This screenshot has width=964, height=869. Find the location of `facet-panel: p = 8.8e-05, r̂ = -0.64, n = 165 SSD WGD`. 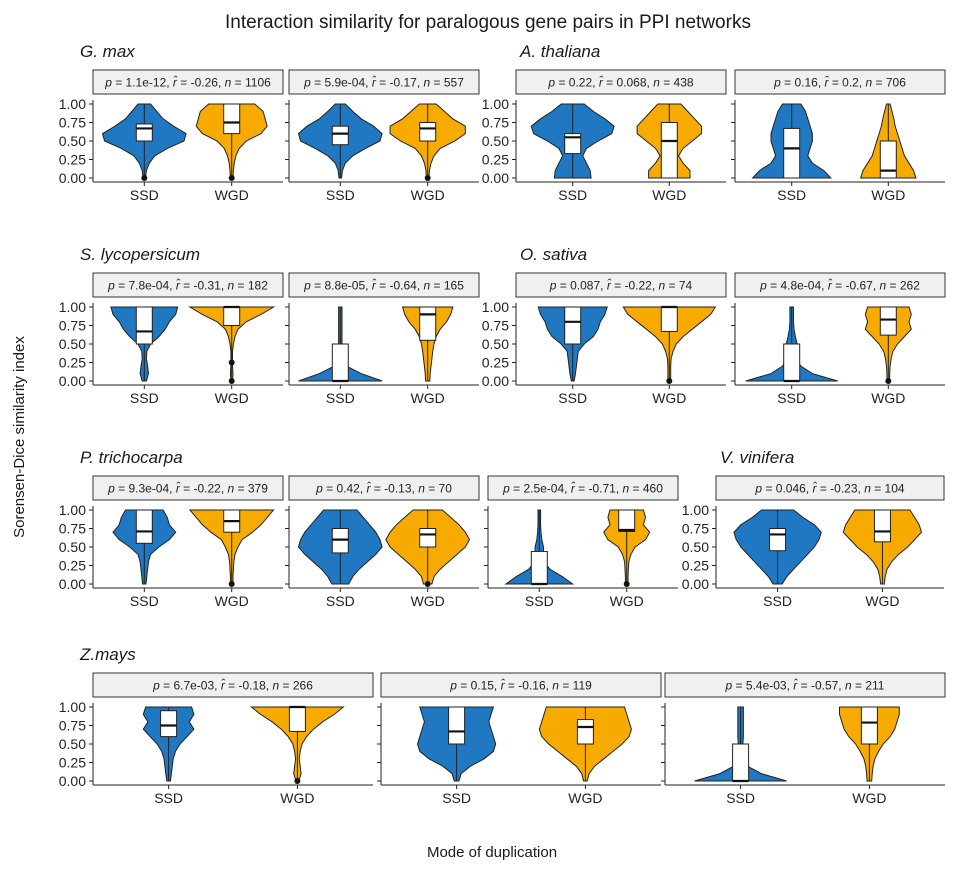

facet-panel: p = 8.8e-05, r̂ = -0.64, n = 165 SSD WGD is located at coordinates (382, 339).